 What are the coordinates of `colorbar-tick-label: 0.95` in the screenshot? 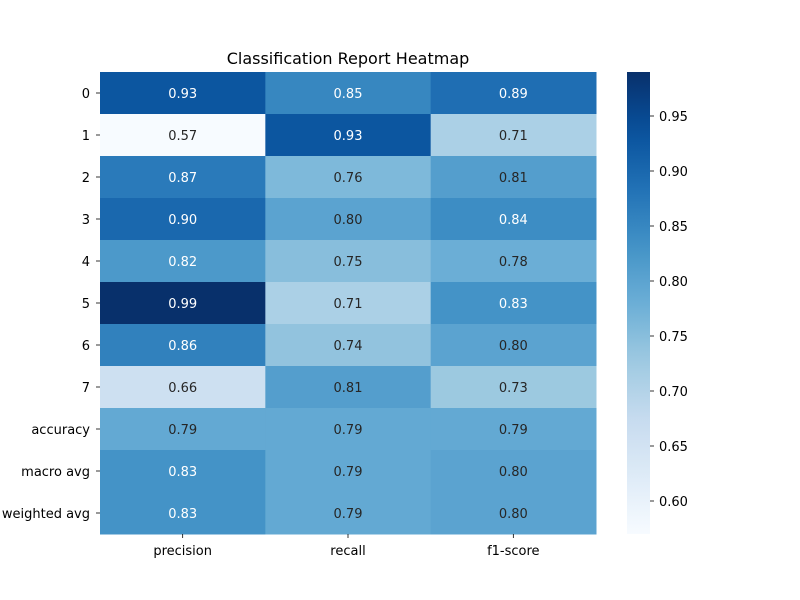 It's located at (673, 117).